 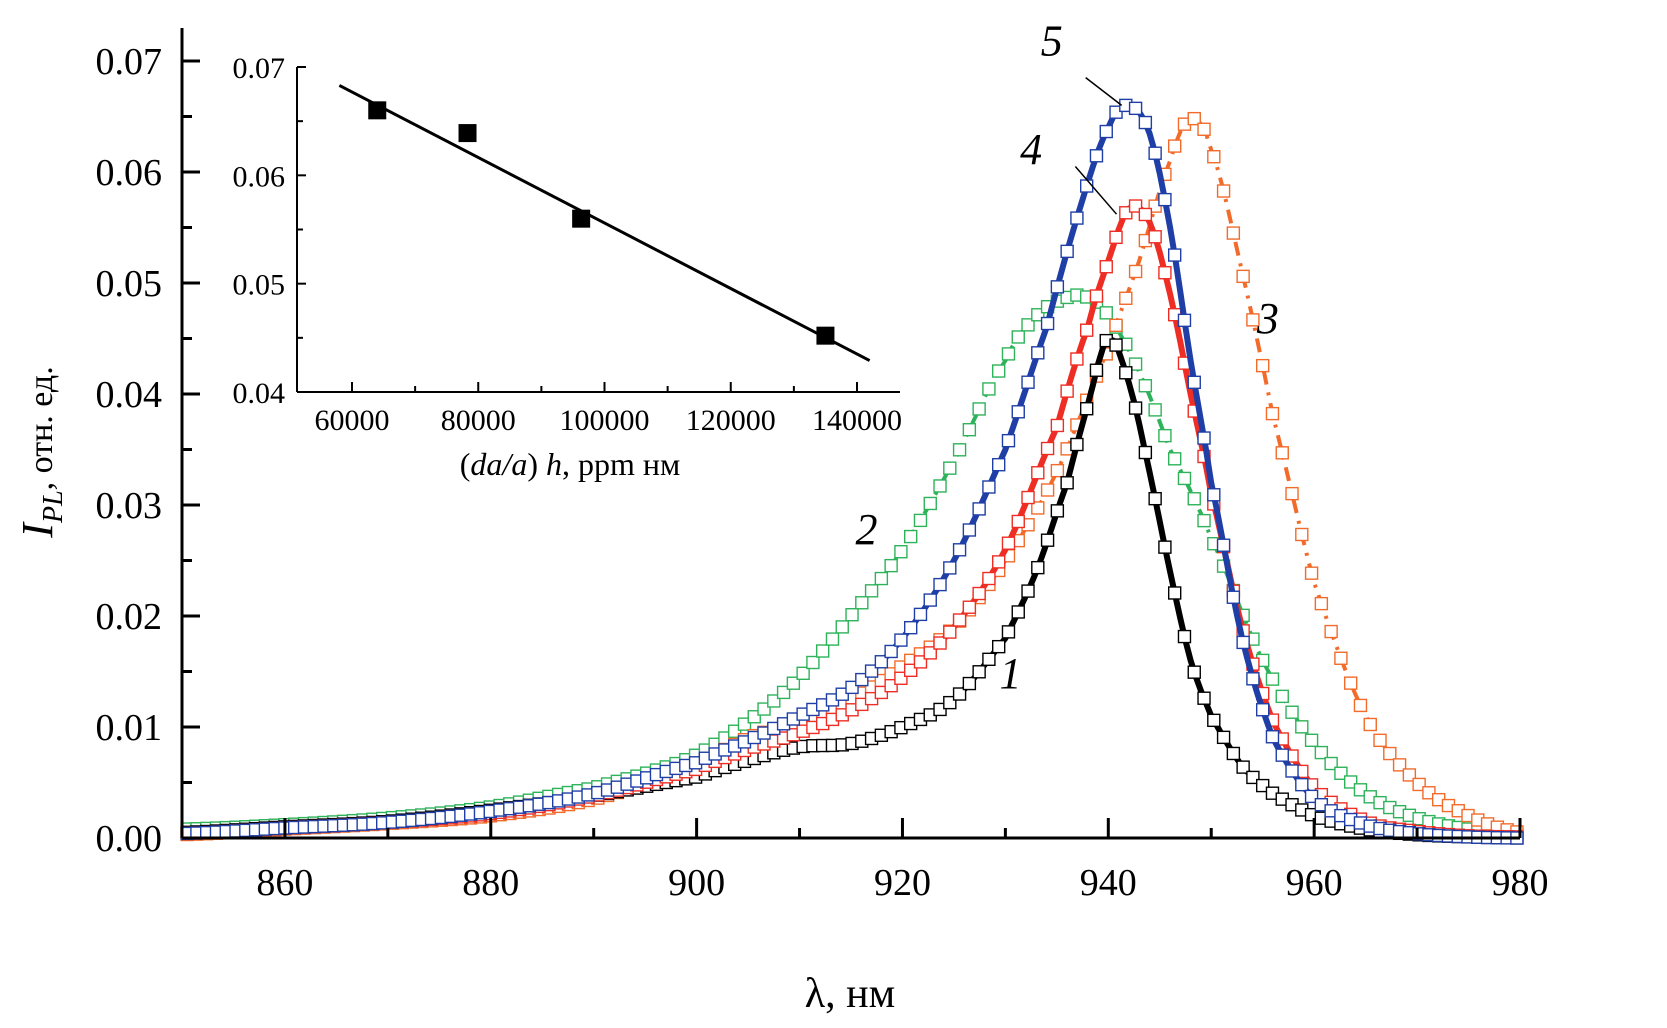 I want to click on main-x-ticks: 860 880 900 920 940 960 980, so click(x=902, y=861).